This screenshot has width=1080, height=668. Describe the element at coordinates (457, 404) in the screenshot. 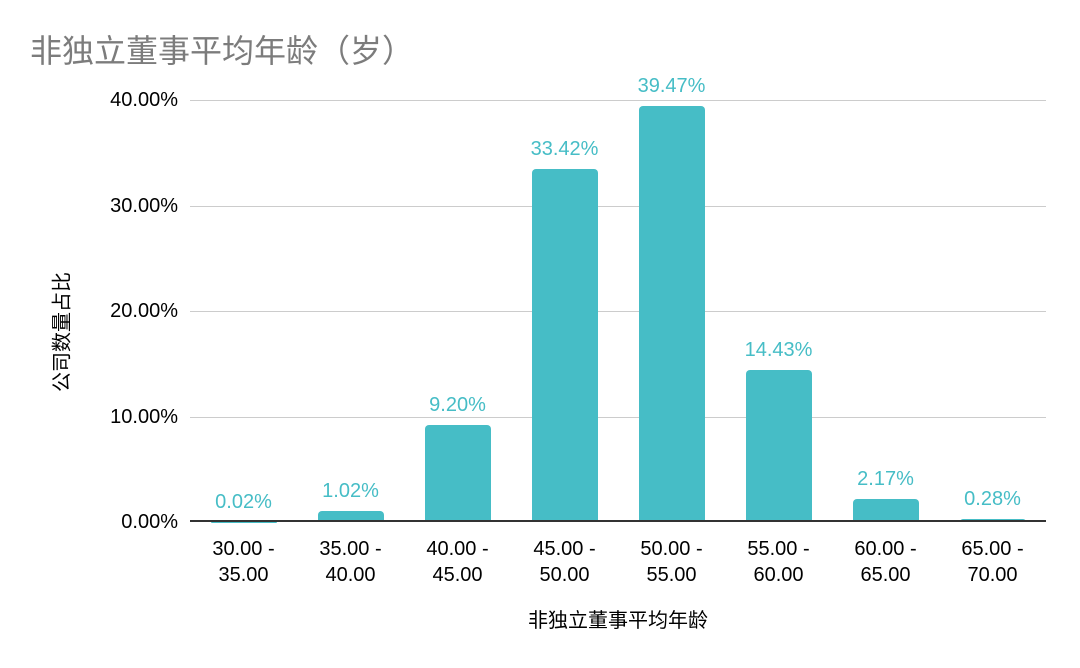

I see `bar-value-label: 9.20%` at that location.